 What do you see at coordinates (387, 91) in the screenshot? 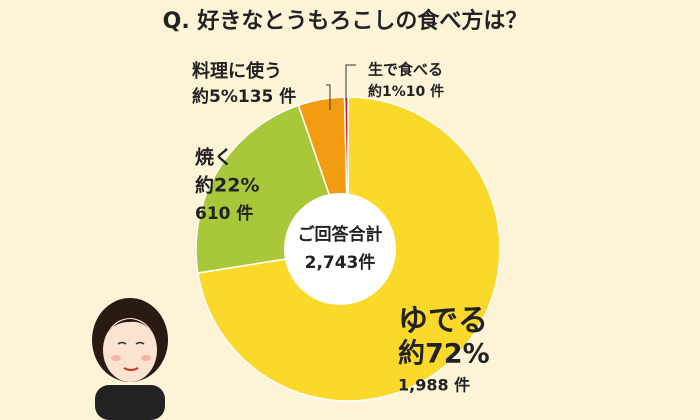
I see `percent-label: 約1%` at bounding box center [387, 91].